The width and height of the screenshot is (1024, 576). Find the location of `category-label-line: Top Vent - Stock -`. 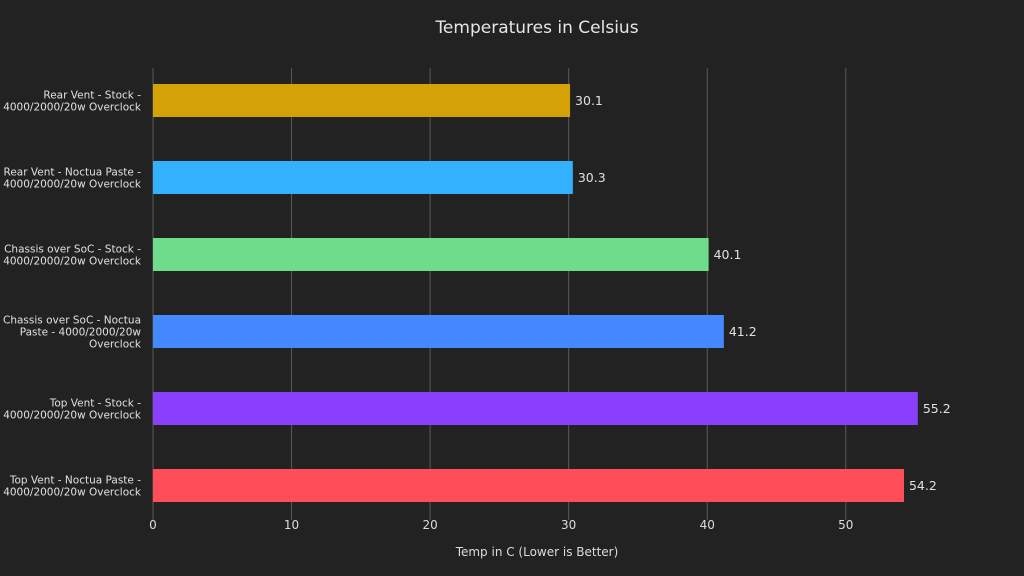

category-label-line: Top Vent - Stock - is located at coordinates (95, 404).